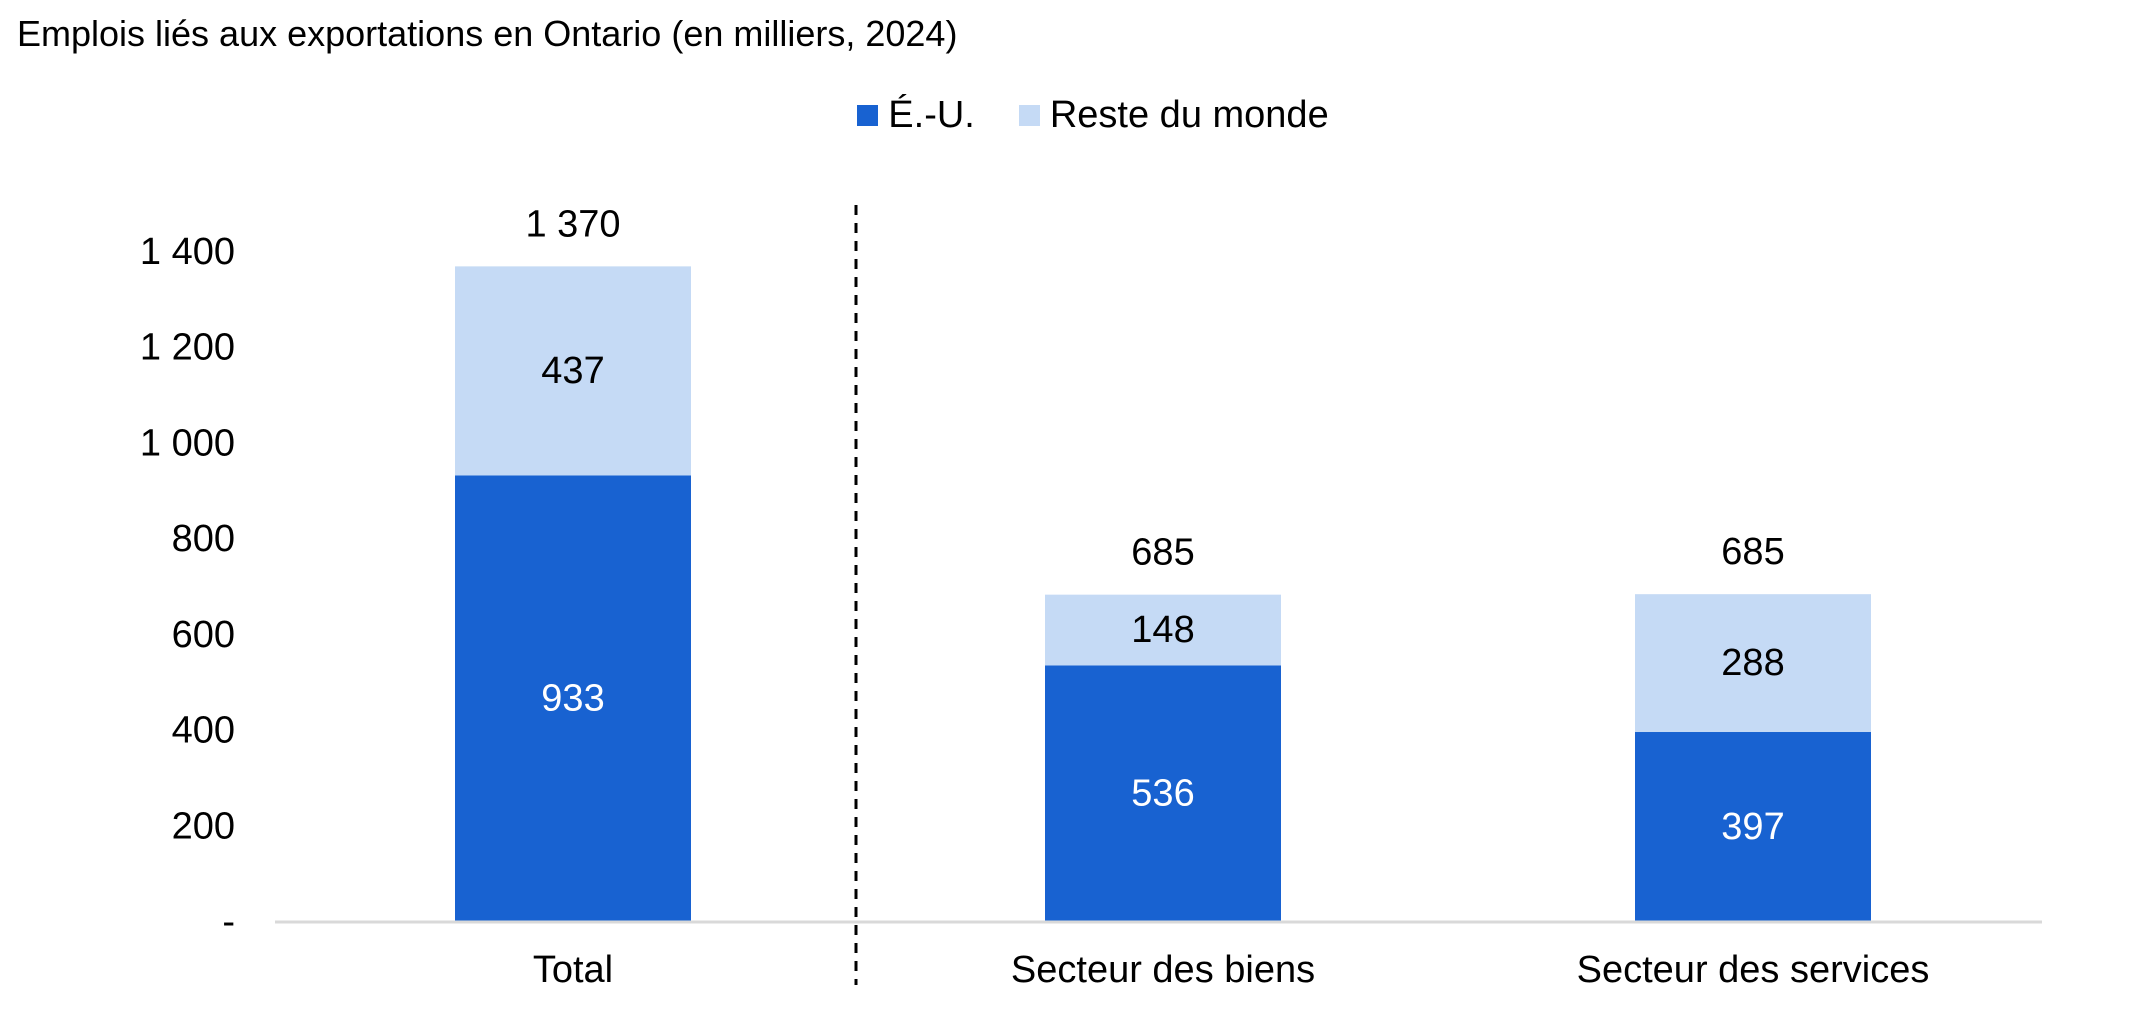 The height and width of the screenshot is (1022, 2156). What do you see at coordinates (931, 115) in the screenshot?
I see `legend-label-us: É.-U.` at bounding box center [931, 115].